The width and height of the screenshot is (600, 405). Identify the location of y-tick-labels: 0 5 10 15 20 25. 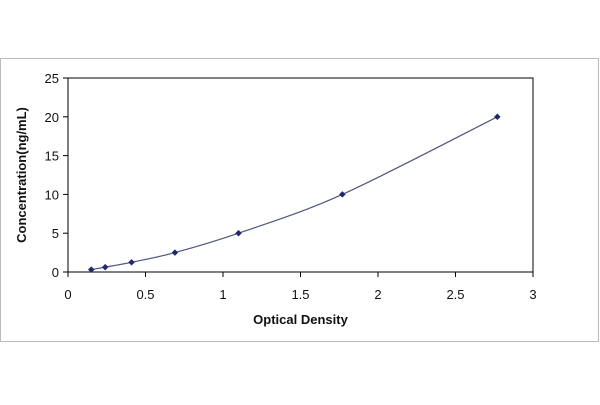
(52, 175).